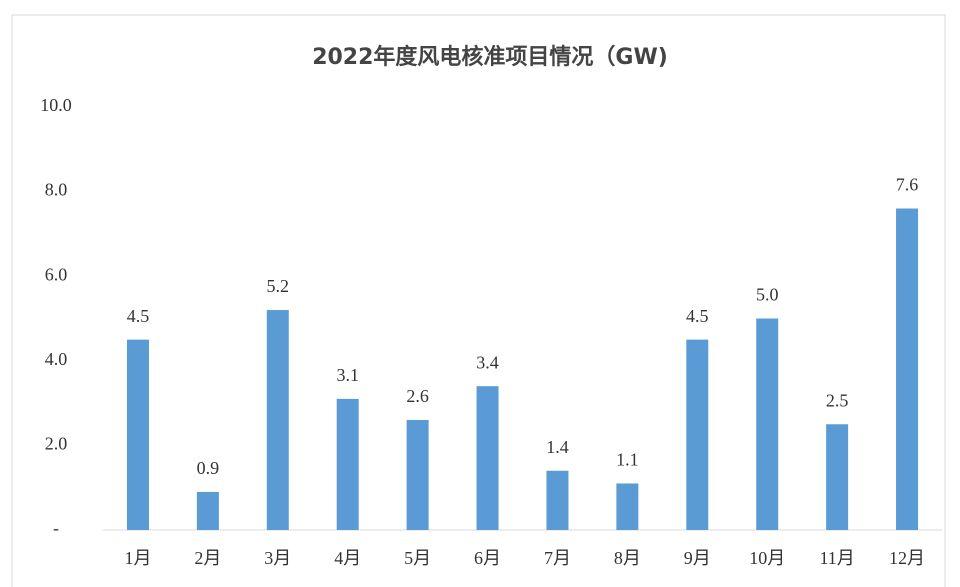 This screenshot has height=587, width=960. Describe the element at coordinates (487, 362) in the screenshot. I see `data-label: 3.4` at that location.